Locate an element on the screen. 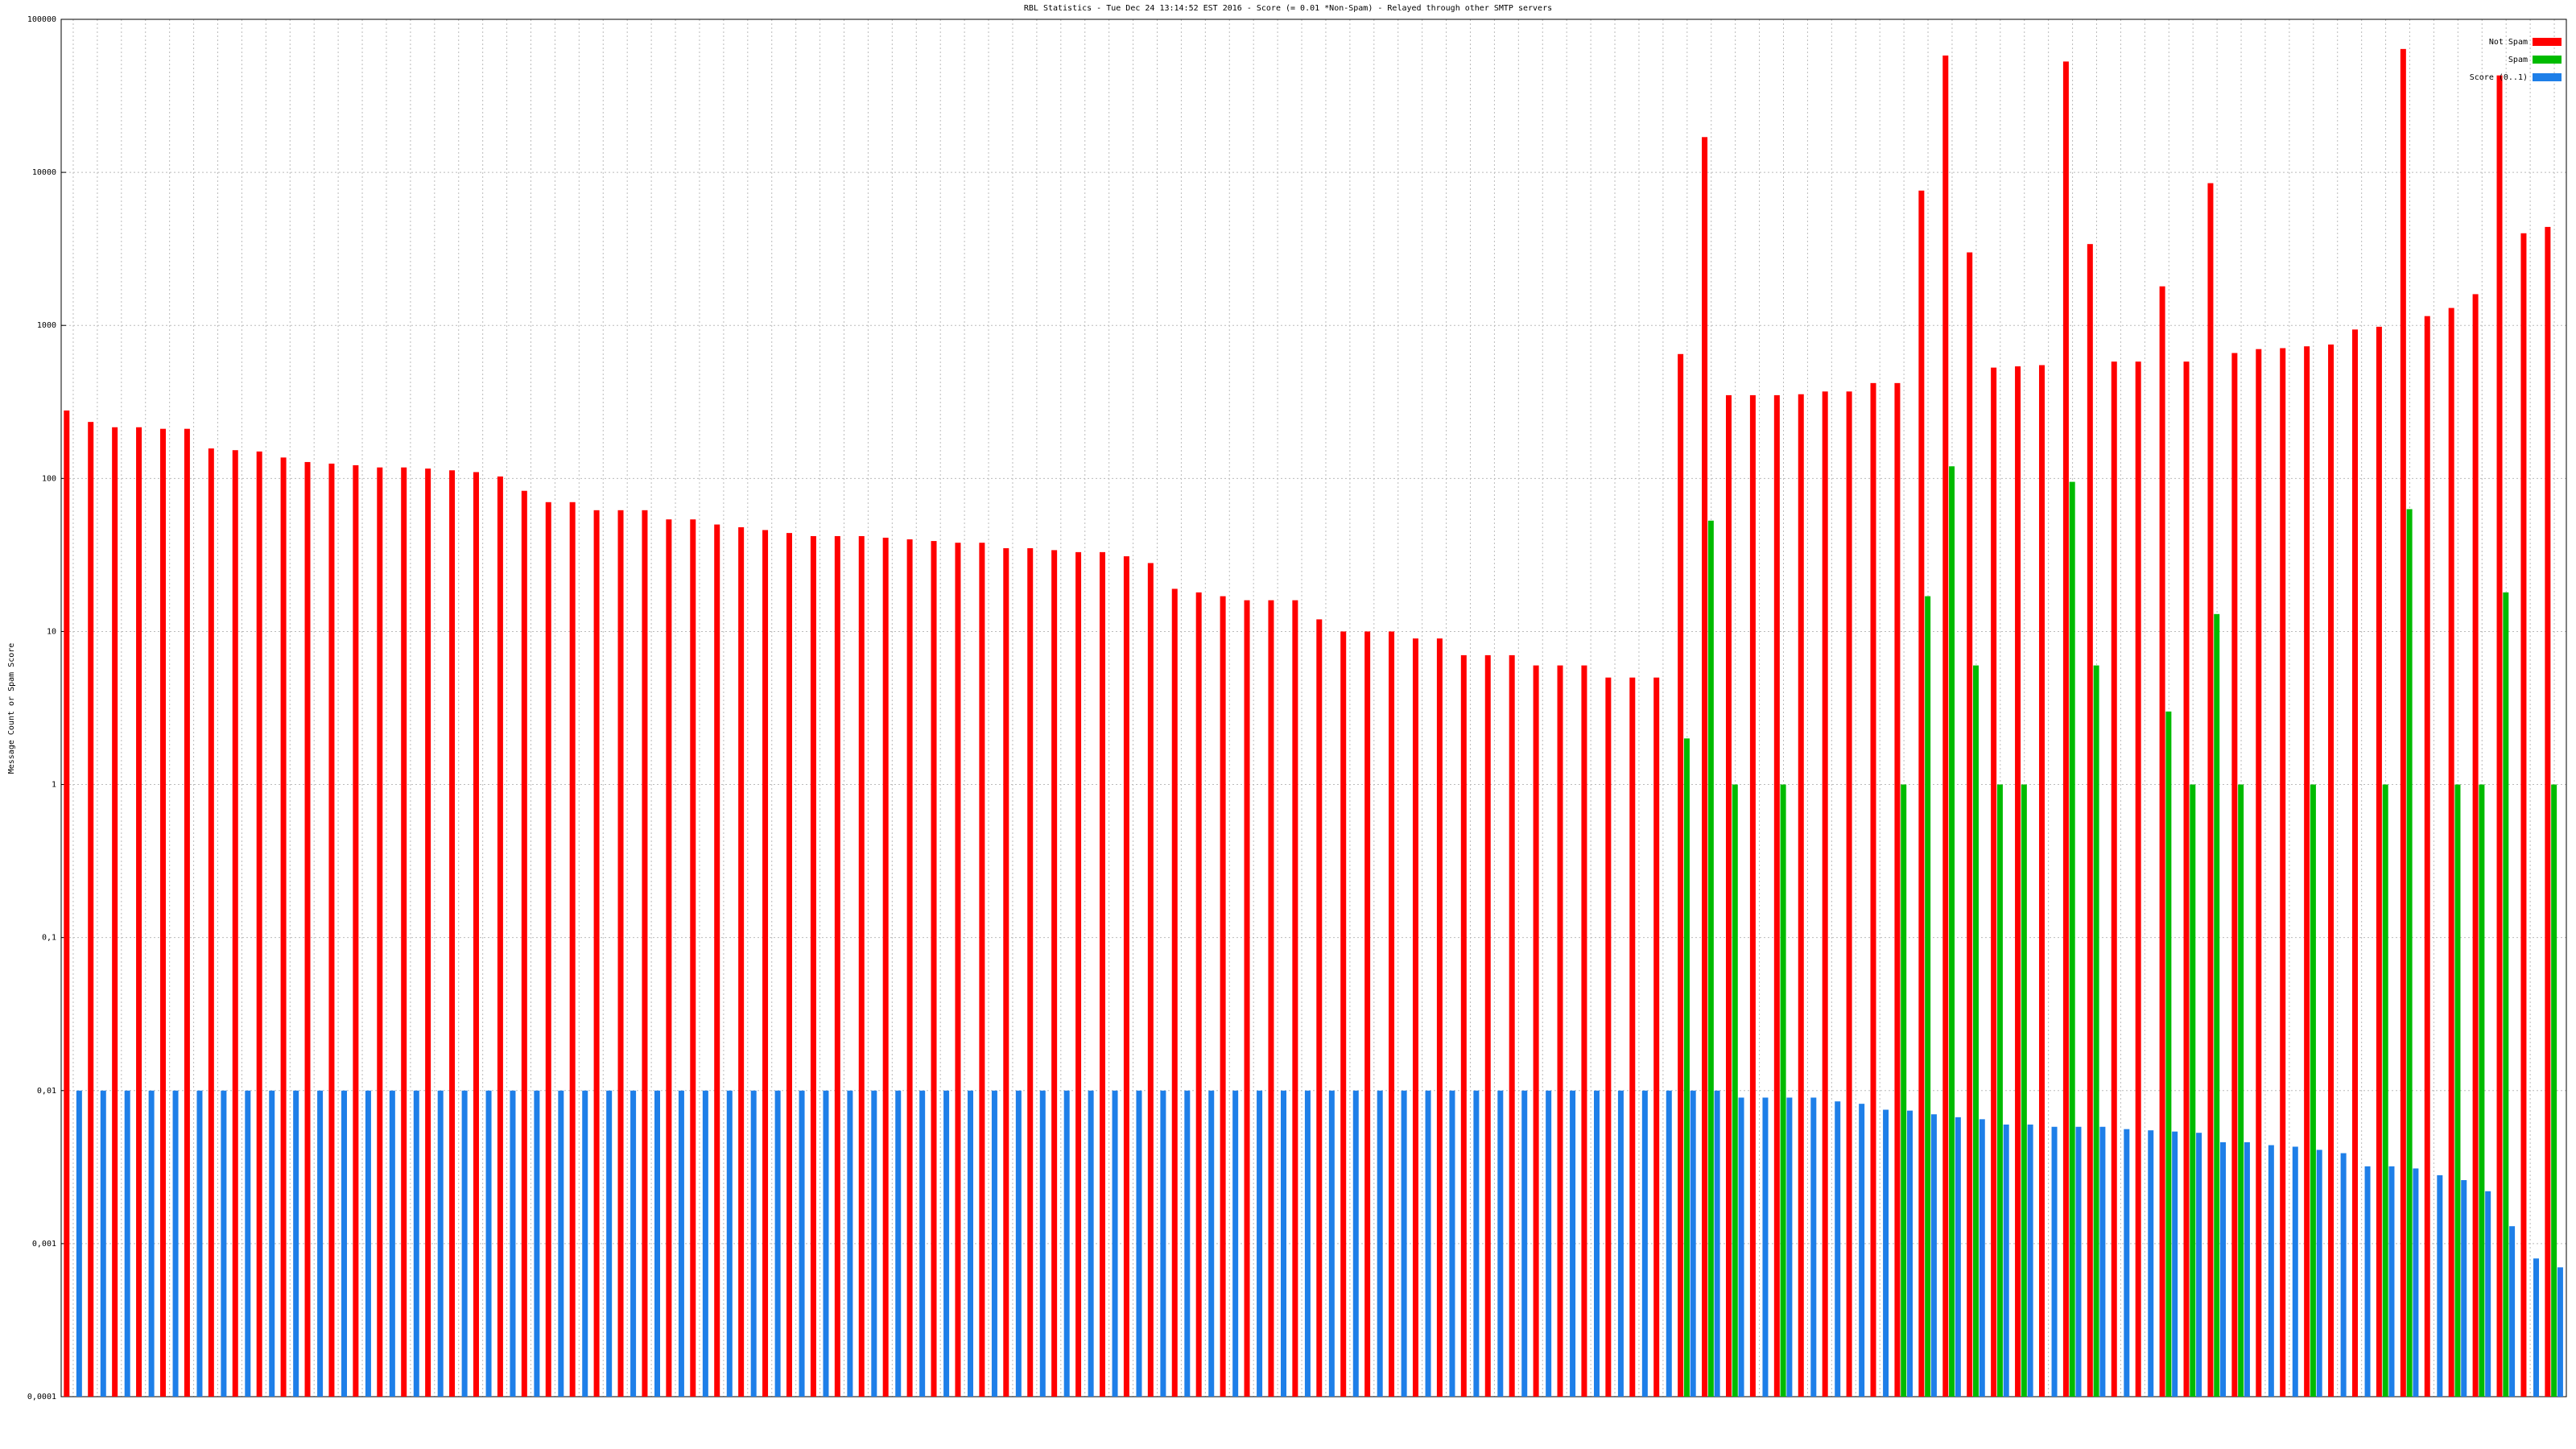  y-tick-label: 100 is located at coordinates (49, 478).